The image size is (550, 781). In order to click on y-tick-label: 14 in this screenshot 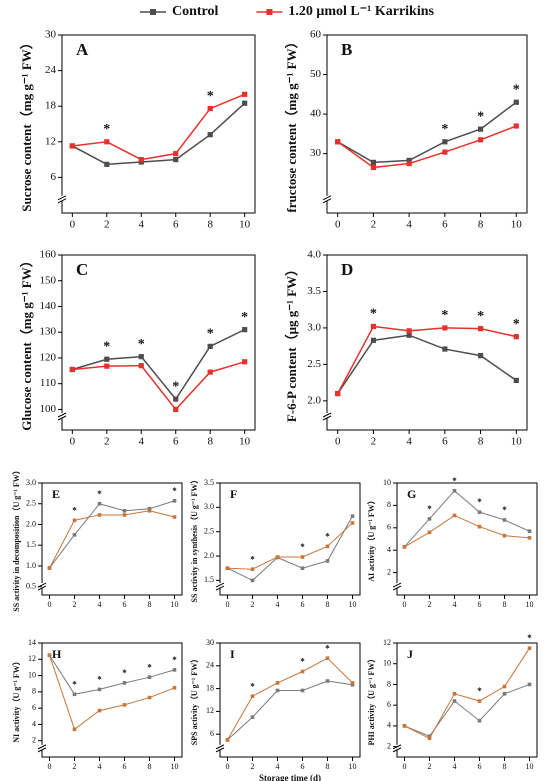, I will do `click(32, 642)`.